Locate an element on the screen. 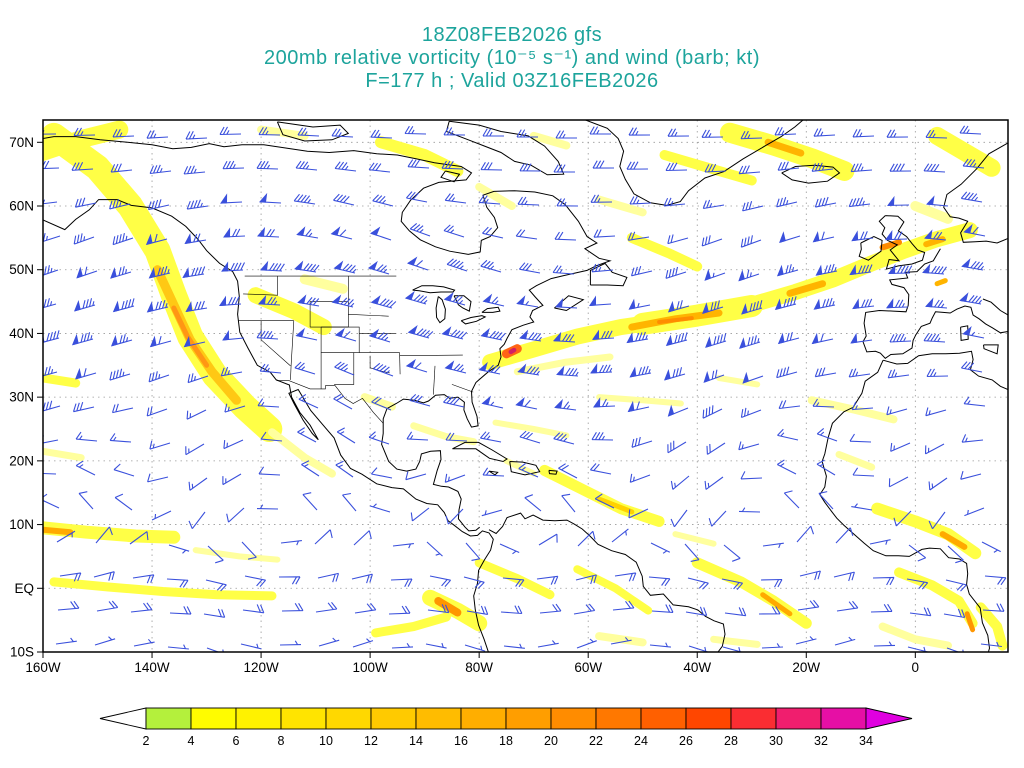 Image resolution: width=1024 pixels, height=768 pixels. title-line-init: 18Z08FEB2026 gfs is located at coordinates (512, 35).